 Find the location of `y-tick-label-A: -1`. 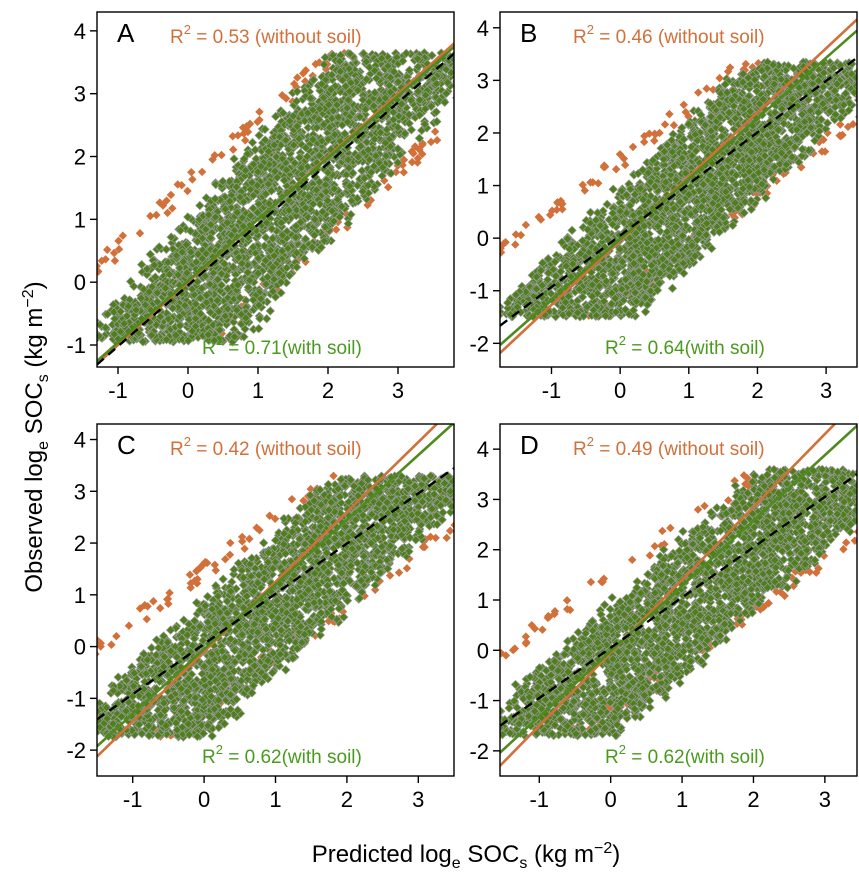

y-tick-label-A: -1 is located at coordinates (76, 345).